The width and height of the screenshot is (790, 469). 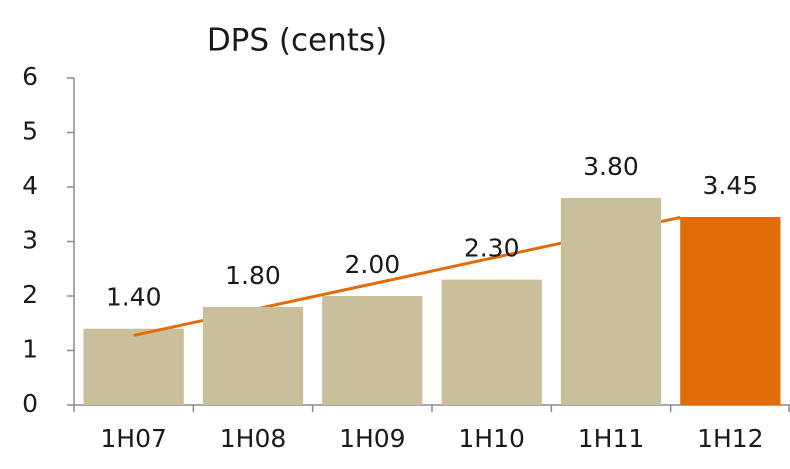 What do you see at coordinates (611, 438) in the screenshot?
I see `x-tick-label: 1H11` at bounding box center [611, 438].